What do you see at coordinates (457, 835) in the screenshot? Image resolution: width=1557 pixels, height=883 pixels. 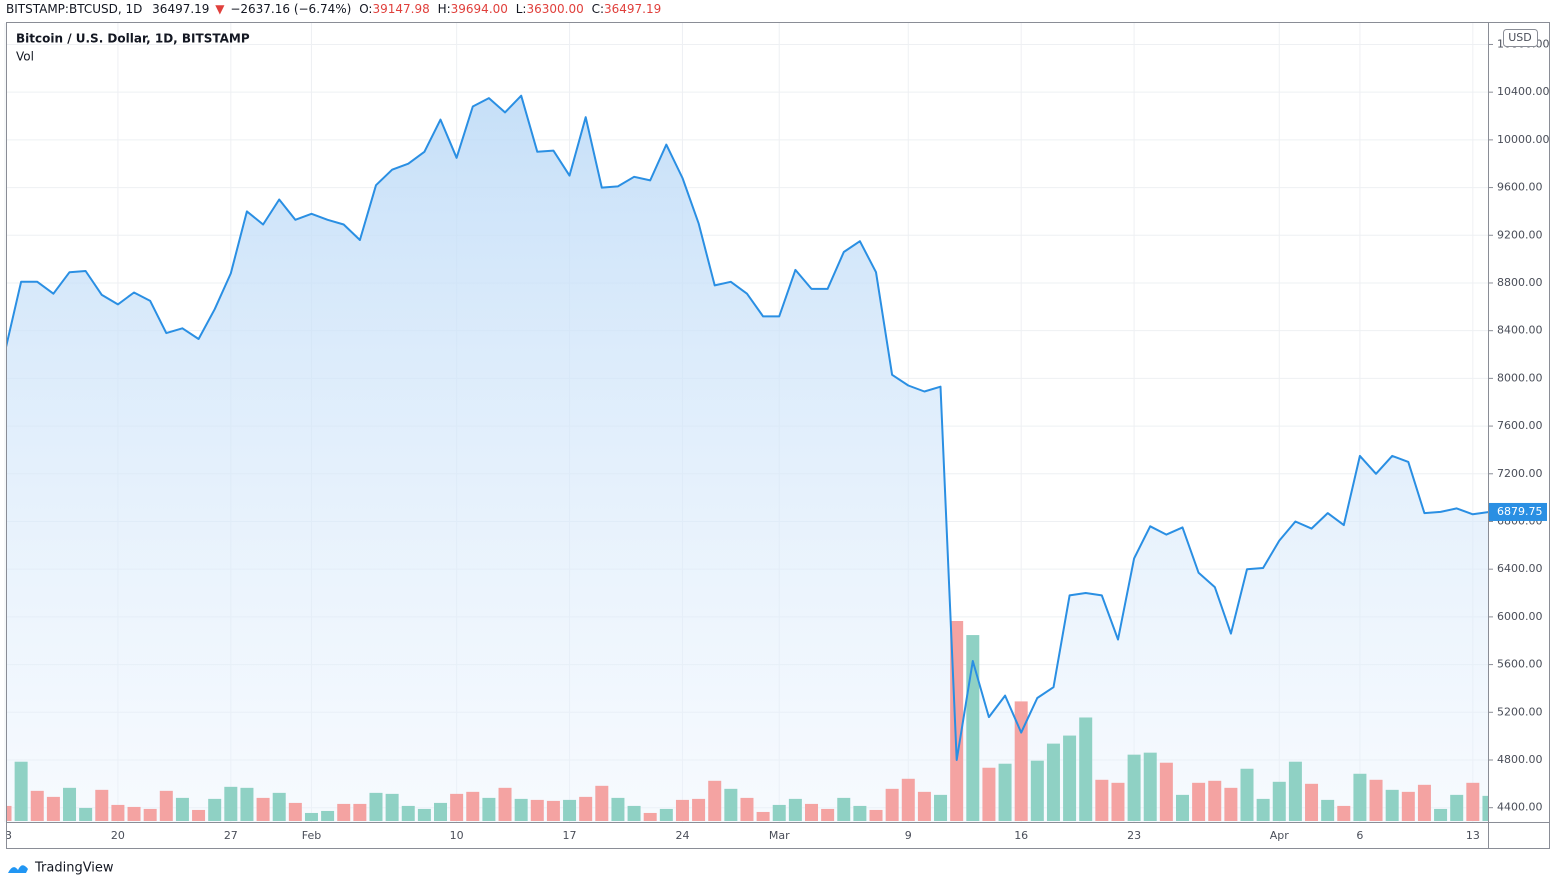 I see `x-tick-label: 10` at bounding box center [457, 835].